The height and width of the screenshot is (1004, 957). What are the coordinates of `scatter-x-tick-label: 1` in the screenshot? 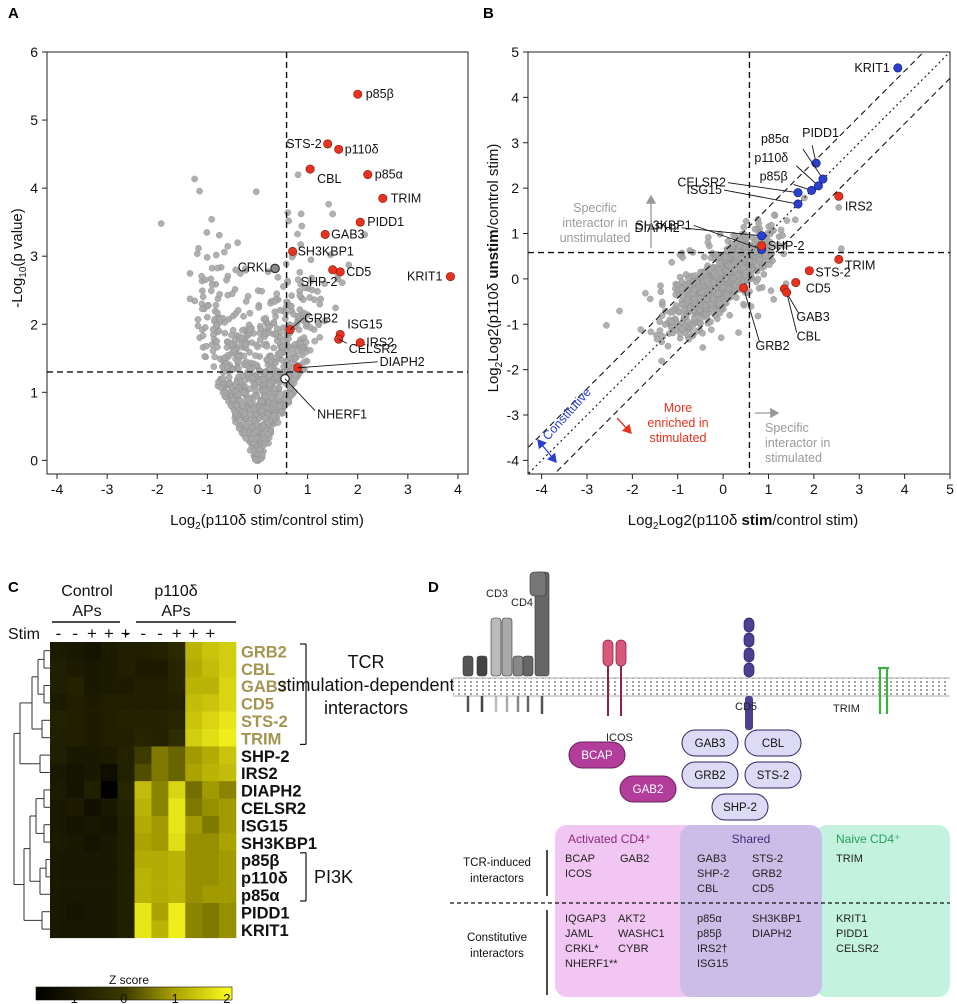 It's located at (769, 489).